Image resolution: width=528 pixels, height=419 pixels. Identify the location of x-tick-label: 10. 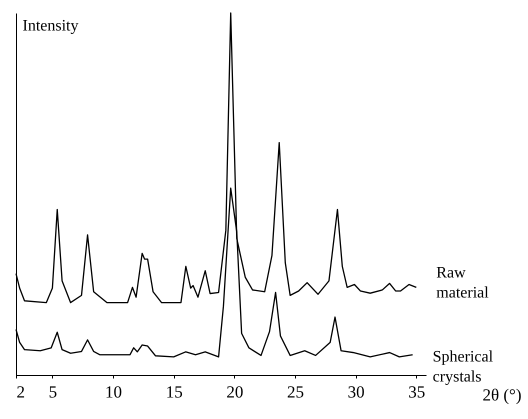
(113, 392).